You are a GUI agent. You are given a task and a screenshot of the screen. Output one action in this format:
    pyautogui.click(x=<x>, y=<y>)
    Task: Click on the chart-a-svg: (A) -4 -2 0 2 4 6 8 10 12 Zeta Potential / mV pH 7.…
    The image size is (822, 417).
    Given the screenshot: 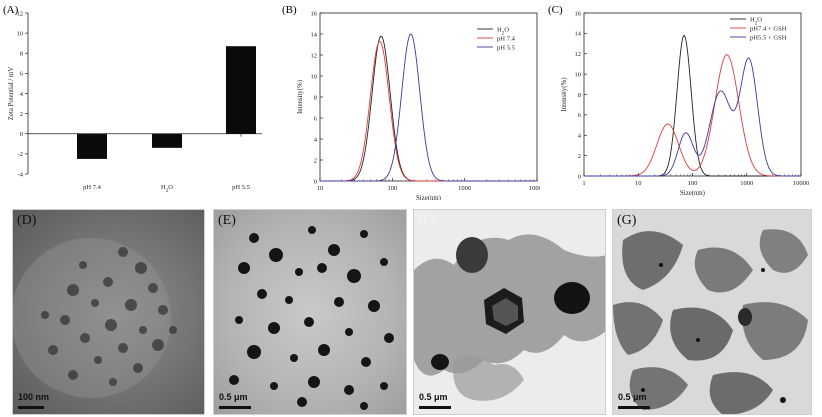 What is the action you would take?
    pyautogui.click(x=132, y=99)
    